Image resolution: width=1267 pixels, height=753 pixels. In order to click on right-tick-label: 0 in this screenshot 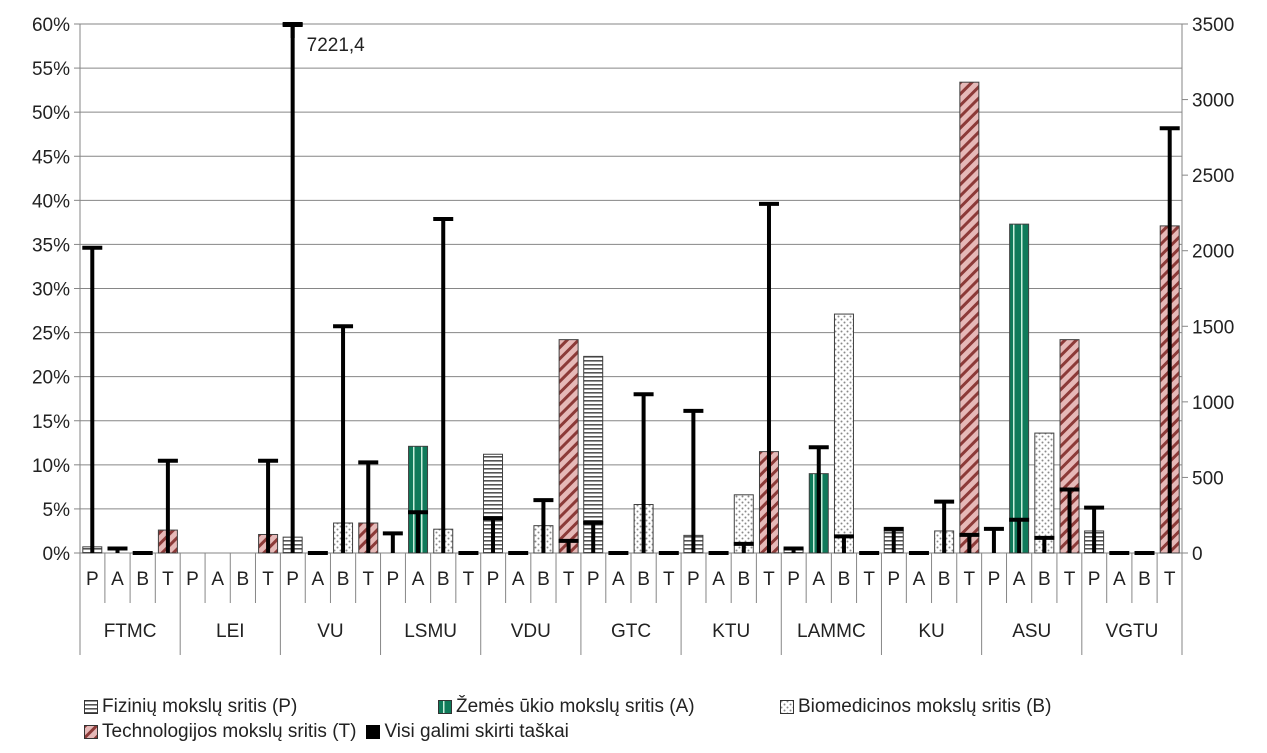, I will do `click(1197, 554)`.